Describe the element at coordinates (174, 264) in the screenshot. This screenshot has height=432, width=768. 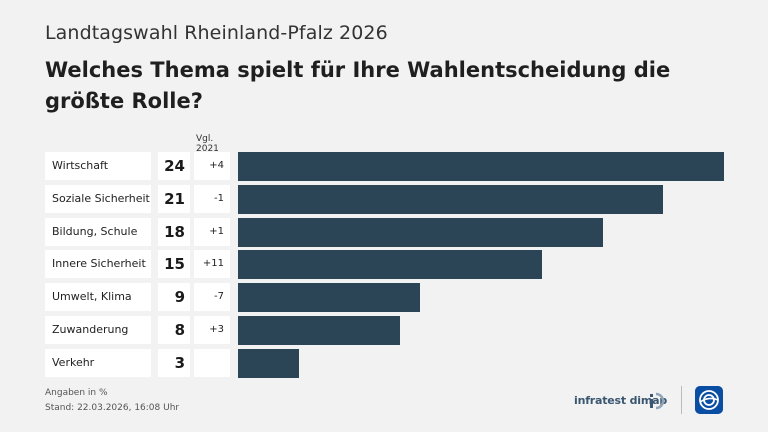
I see `value-label: 15` at that location.